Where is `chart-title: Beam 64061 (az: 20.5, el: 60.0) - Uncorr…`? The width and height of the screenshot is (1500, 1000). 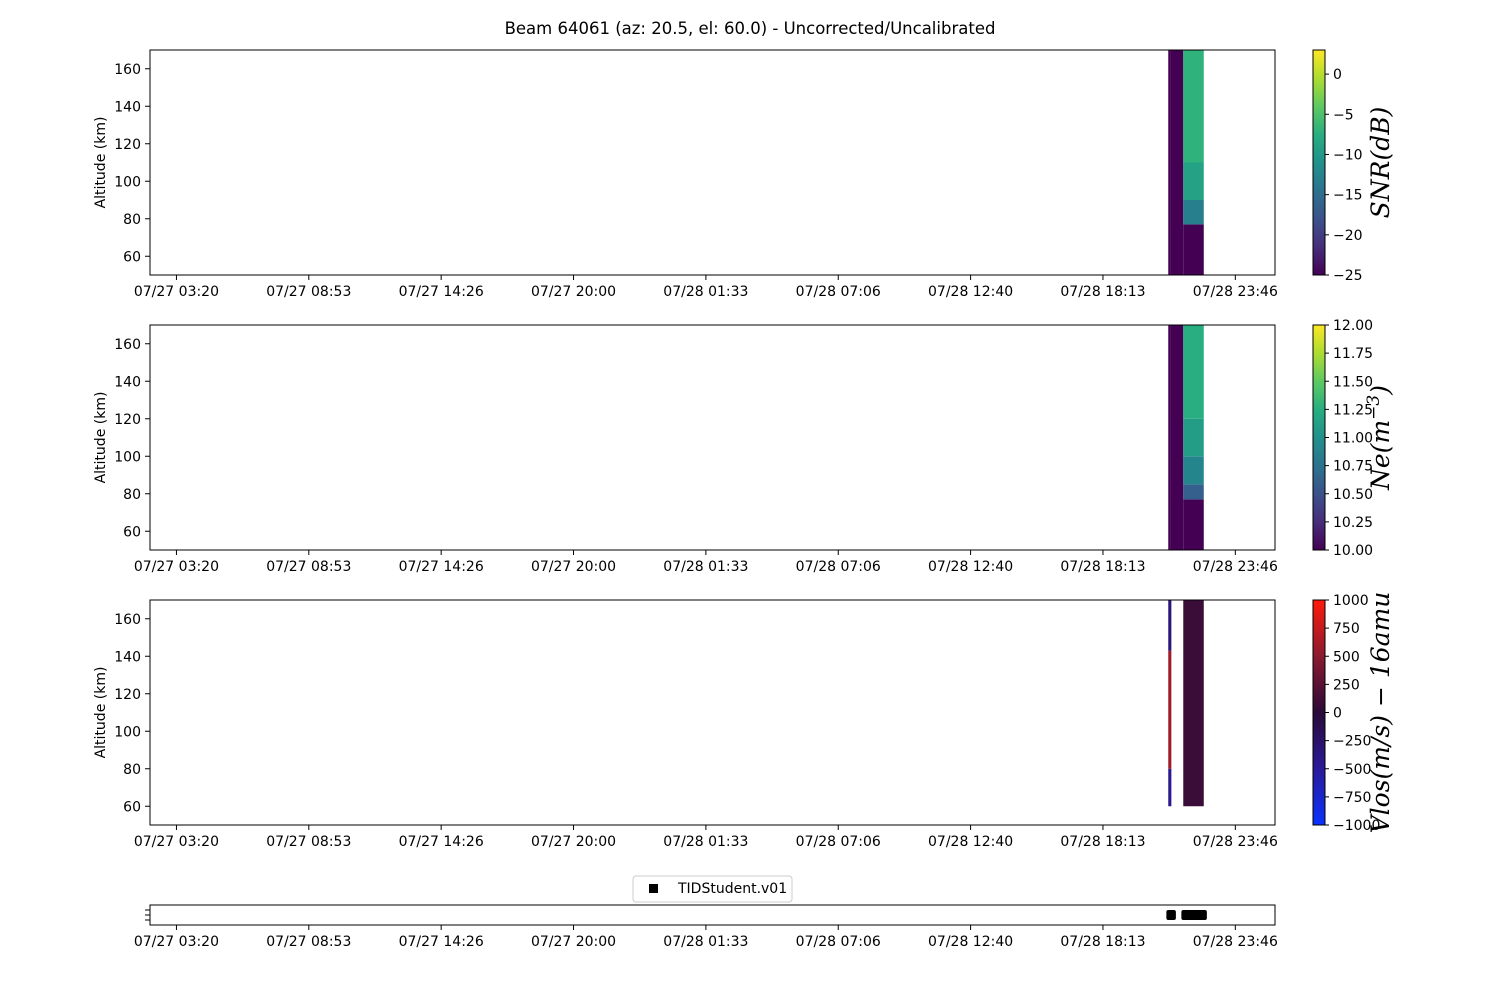
chart-title: Beam 64061 (az: 20.5, el: 60.0) - Uncorr… is located at coordinates (750, 28).